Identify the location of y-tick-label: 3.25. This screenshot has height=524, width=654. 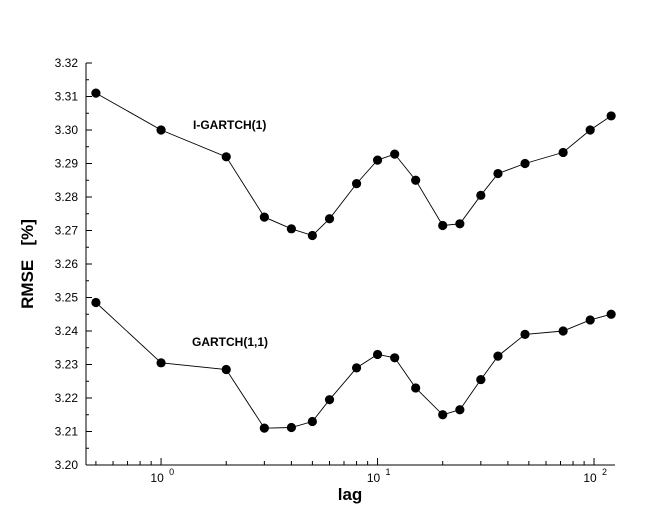
(67, 298).